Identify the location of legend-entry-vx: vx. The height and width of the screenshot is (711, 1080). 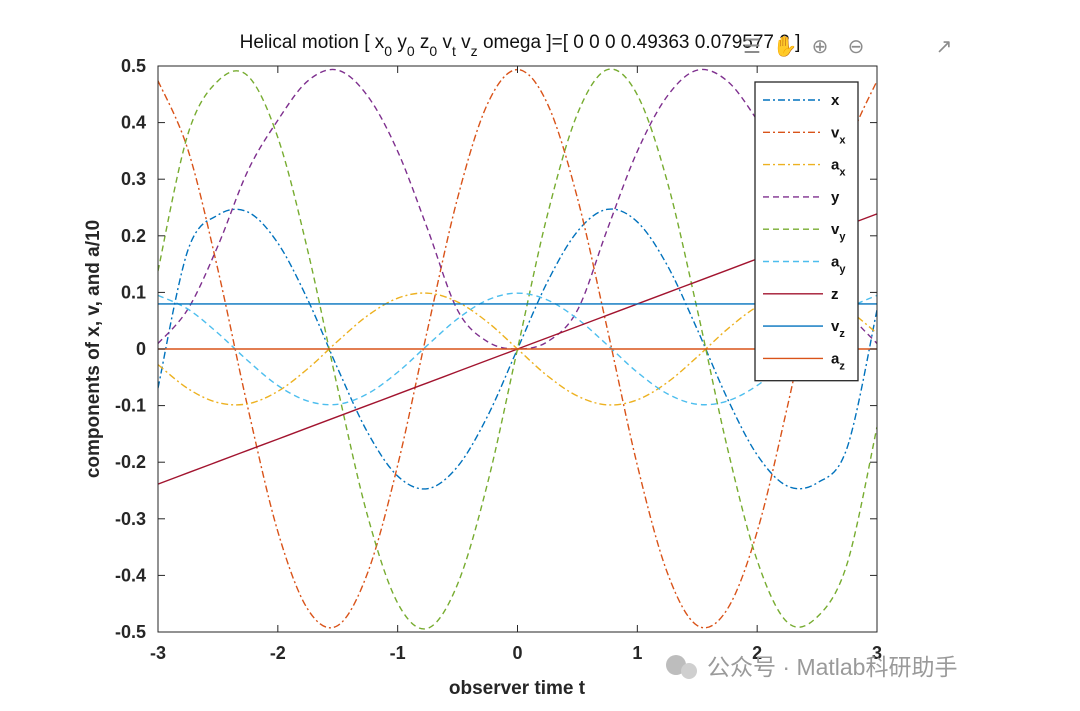
(804, 135).